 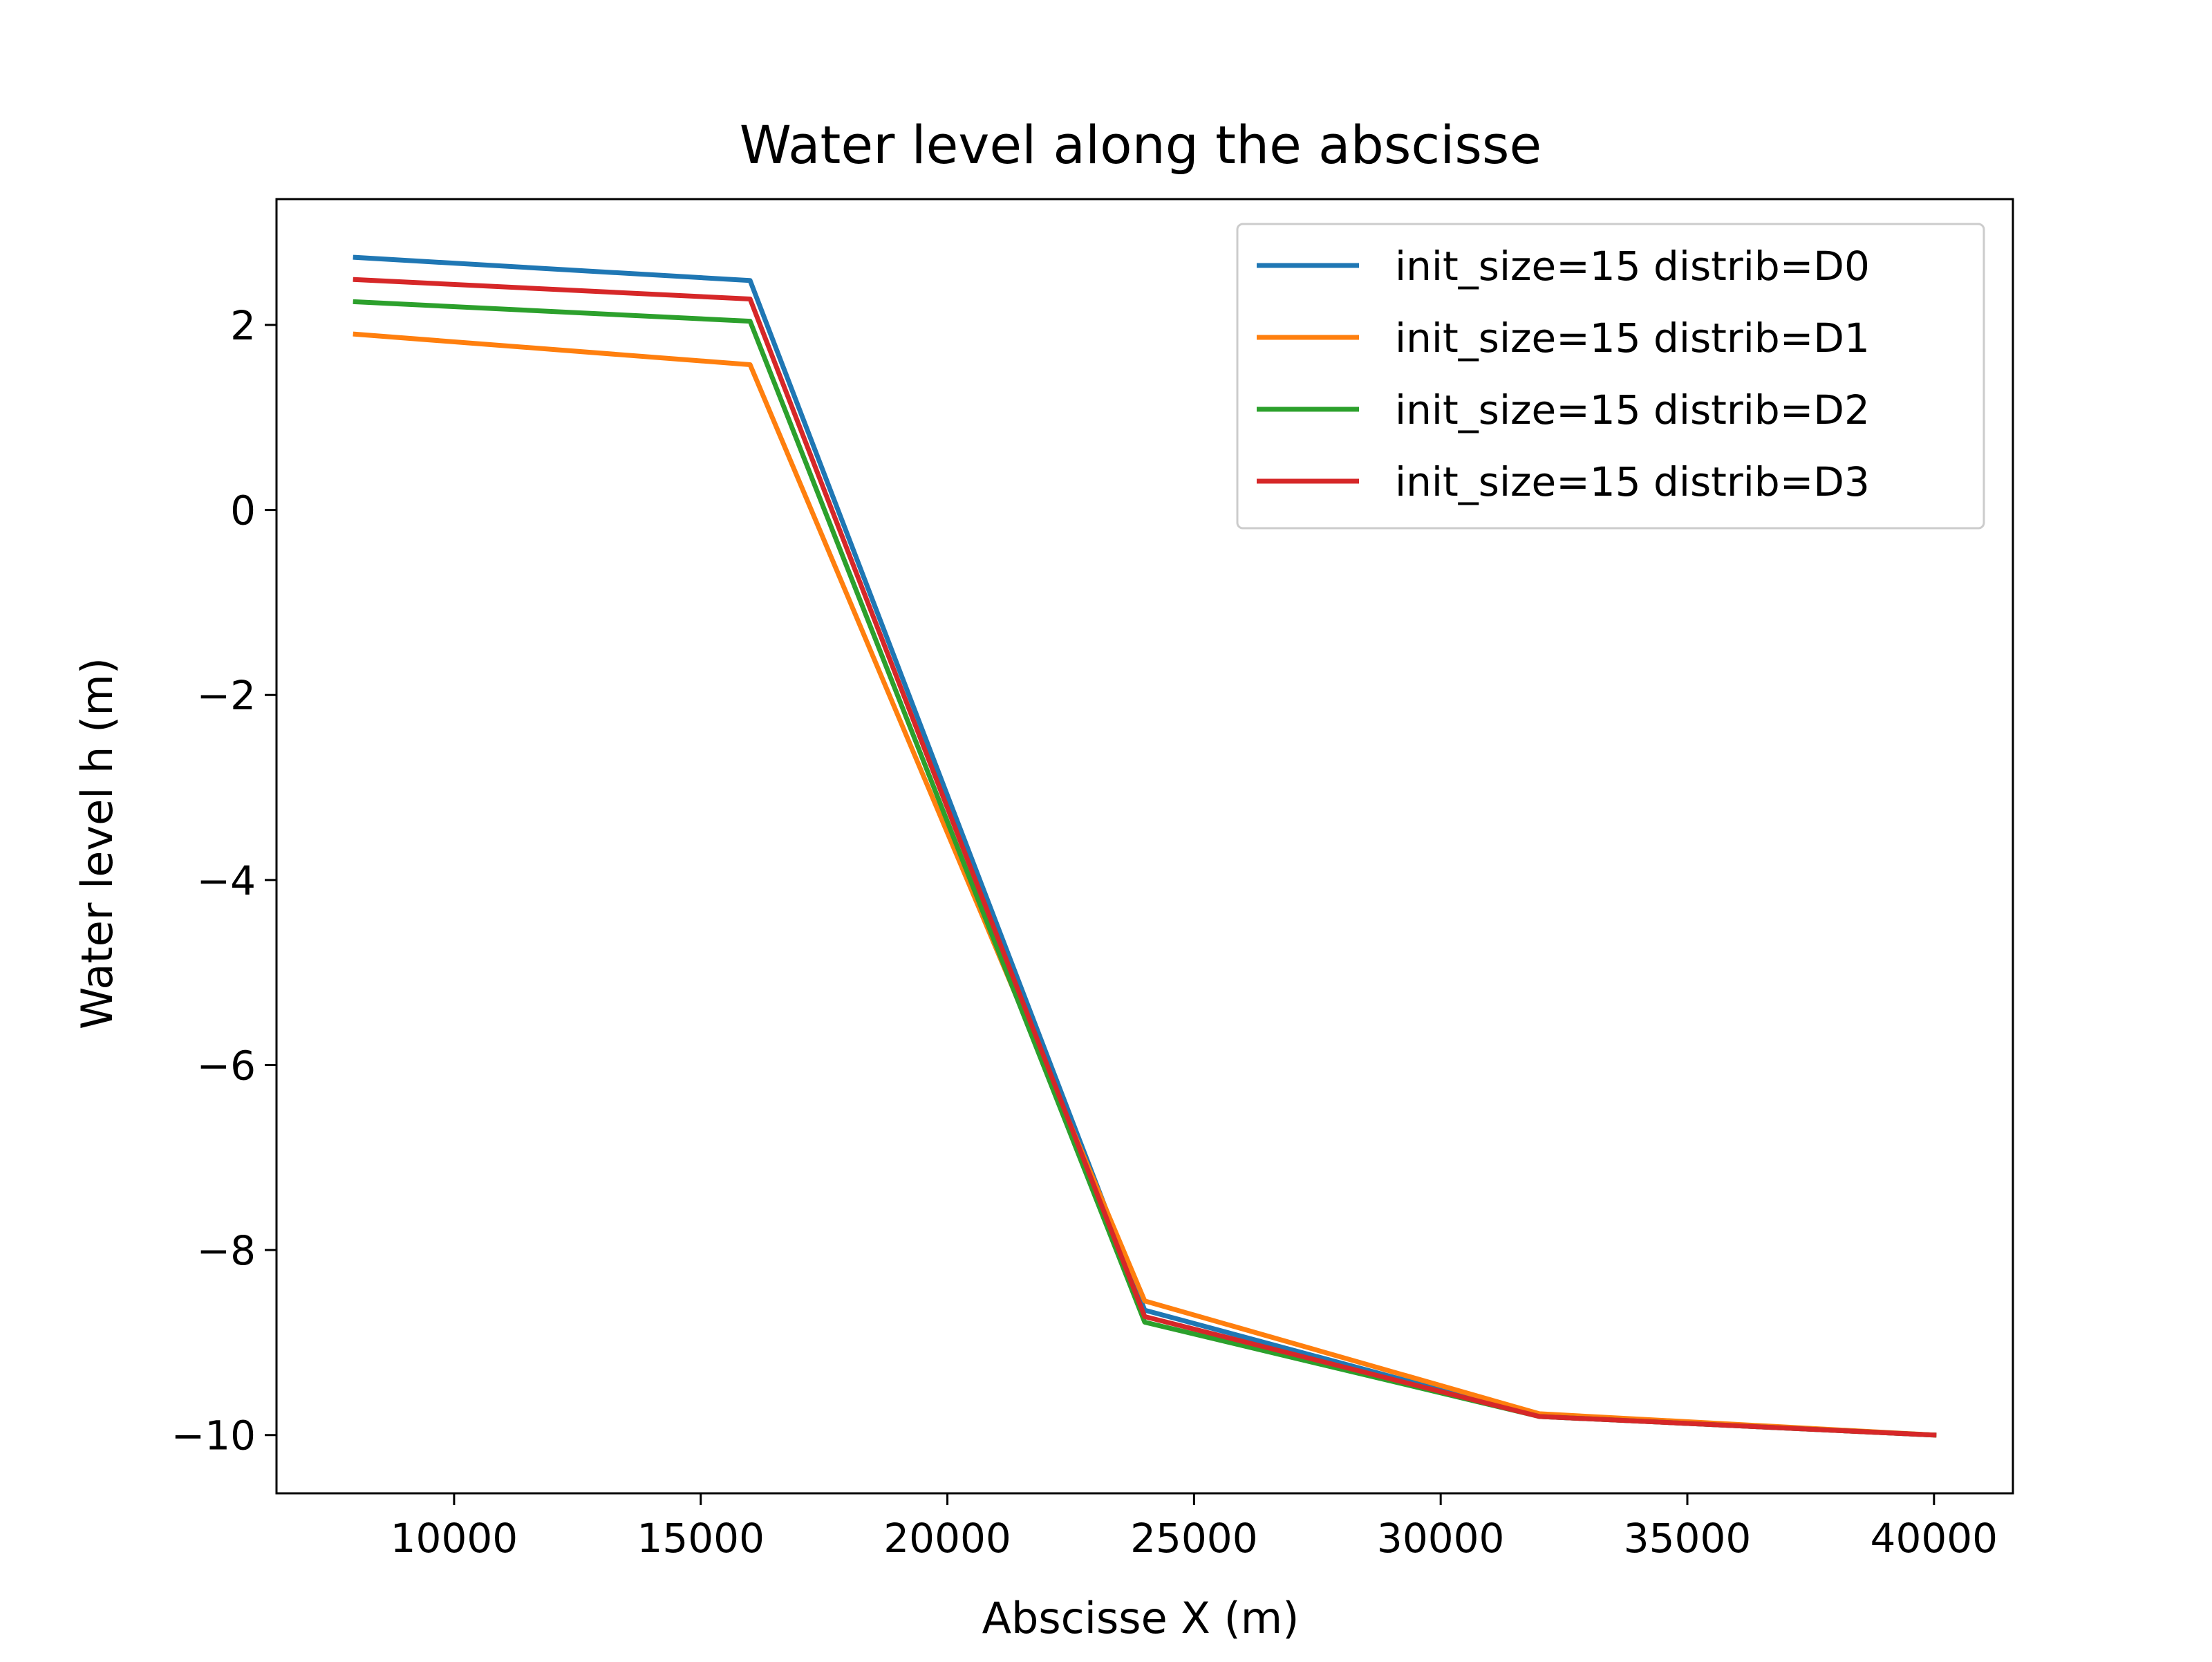 What do you see at coordinates (1441, 1538) in the screenshot?
I see `x-tick-label: 30000` at bounding box center [1441, 1538].